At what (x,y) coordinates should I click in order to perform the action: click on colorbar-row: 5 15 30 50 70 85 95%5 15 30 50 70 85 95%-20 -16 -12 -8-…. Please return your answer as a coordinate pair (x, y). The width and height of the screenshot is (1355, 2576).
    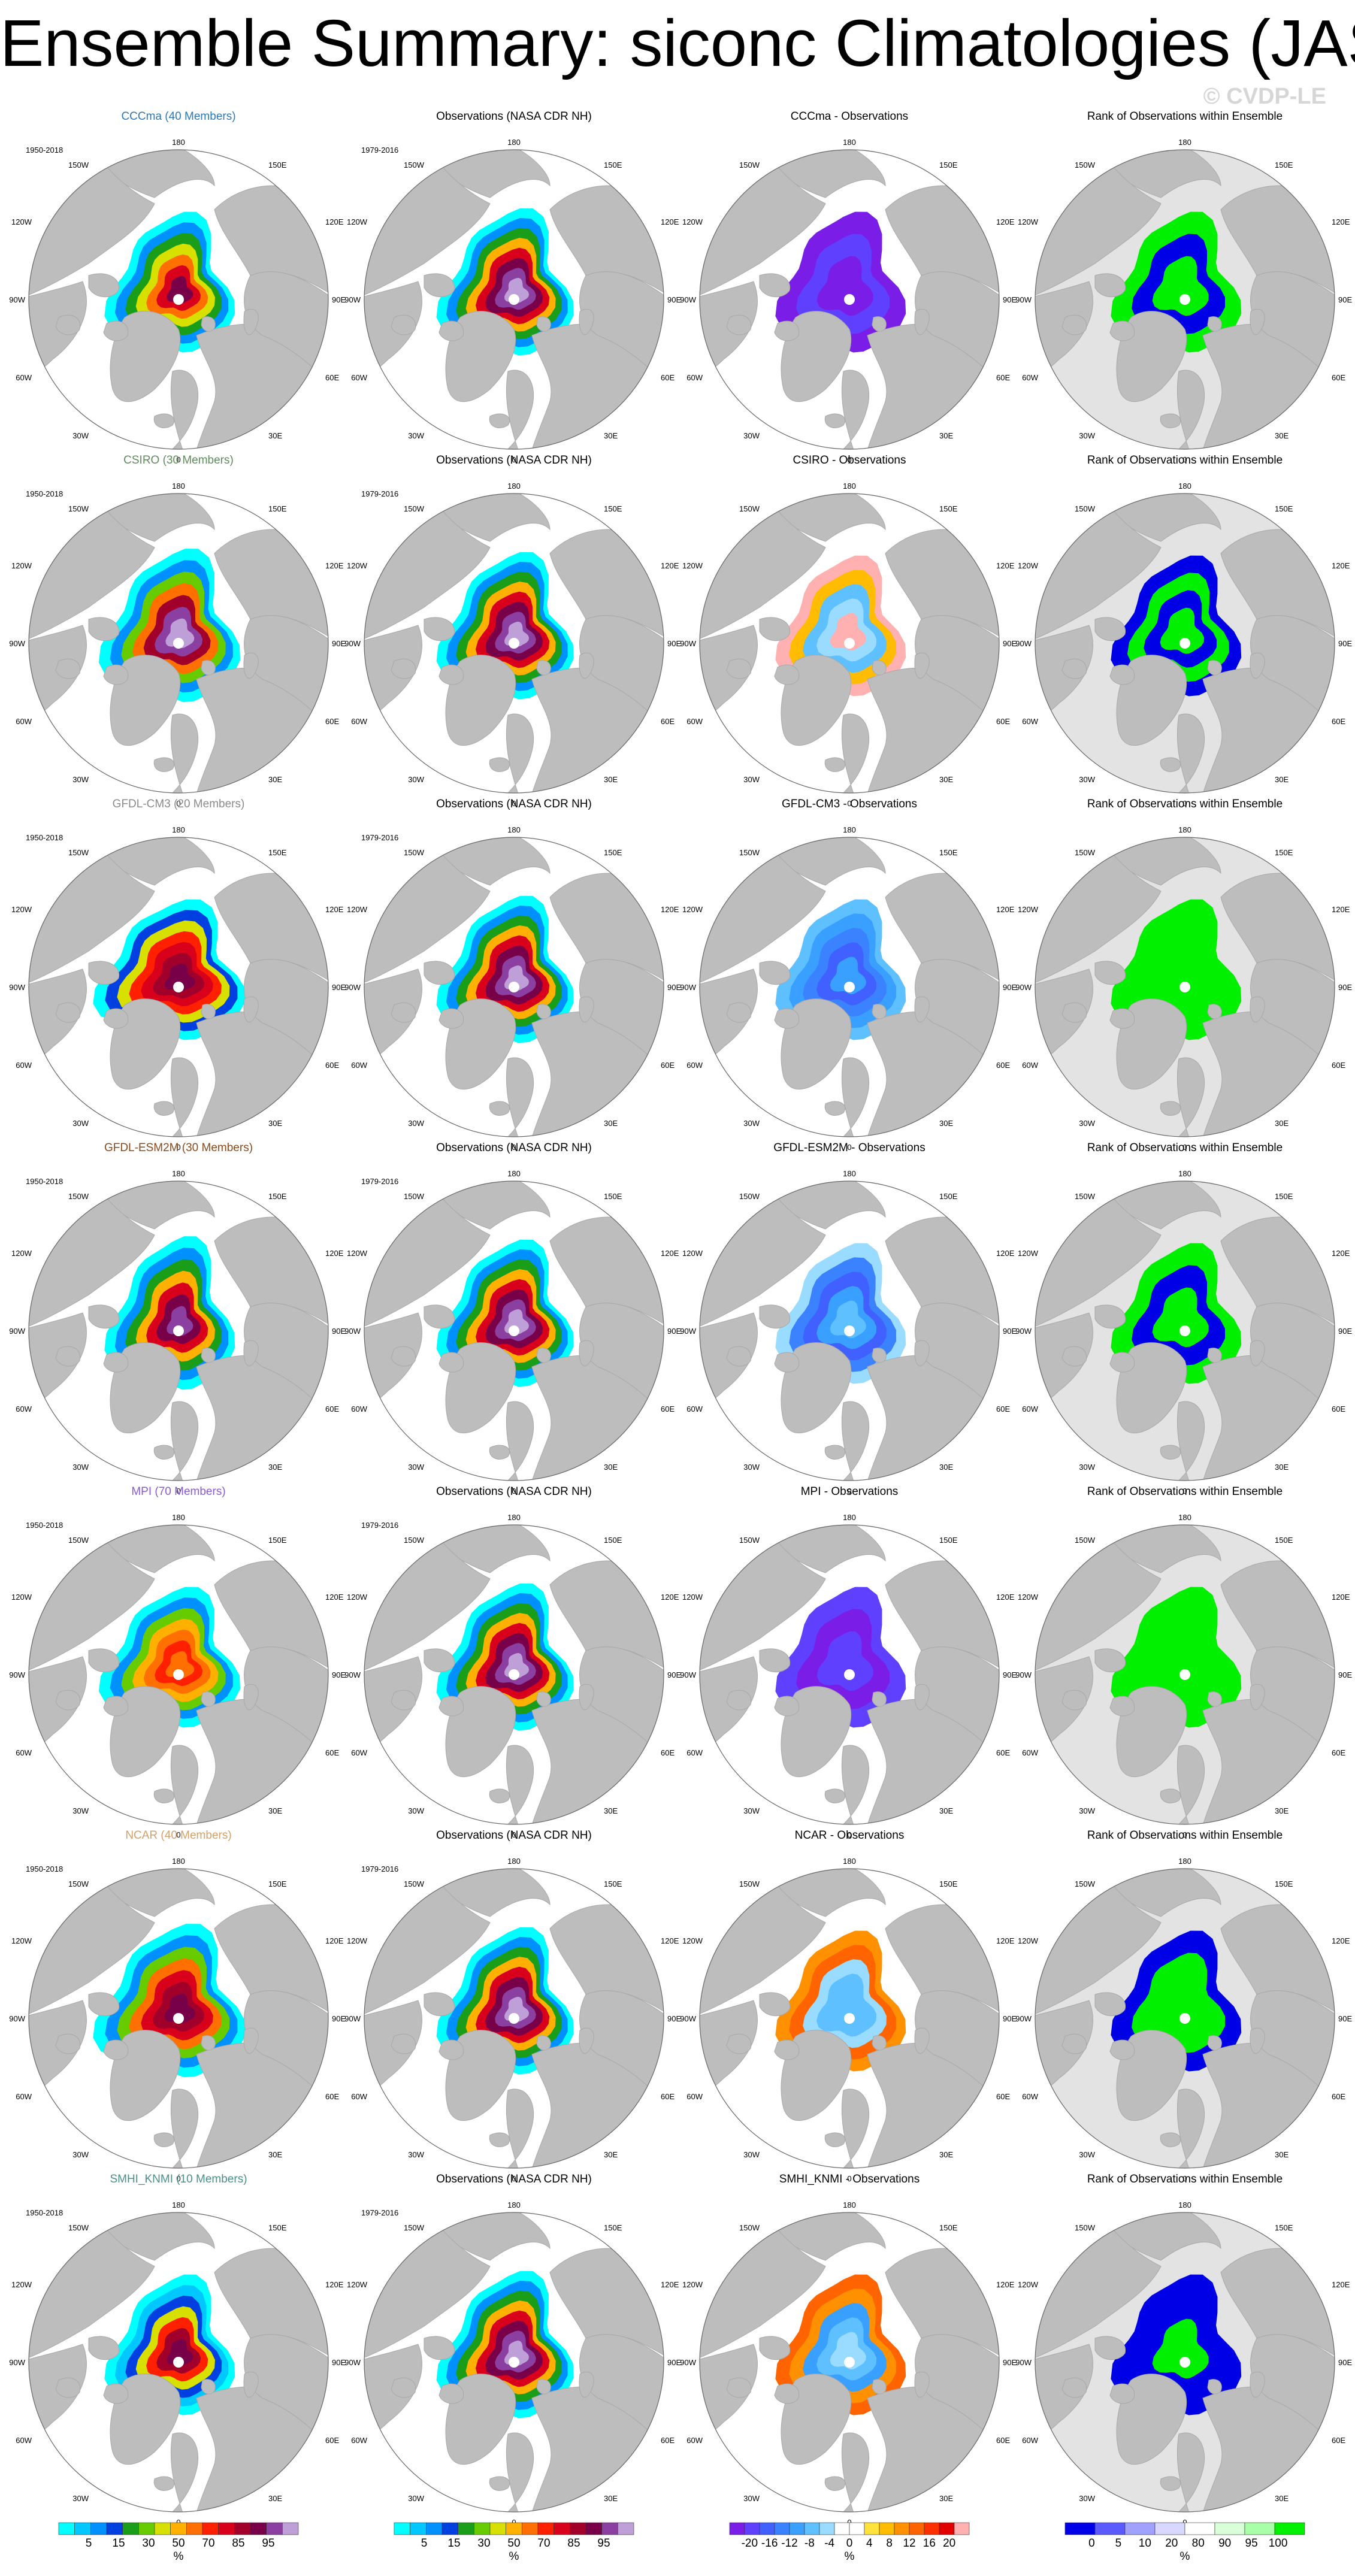
    Looking at the image, I should click on (681, 2542).